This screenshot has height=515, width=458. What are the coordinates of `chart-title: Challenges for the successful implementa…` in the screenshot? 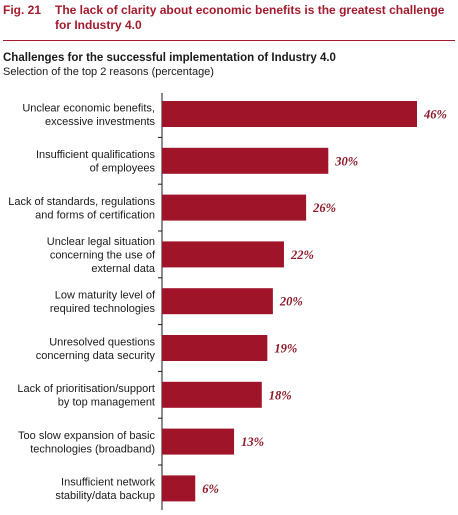 It's located at (169, 58).